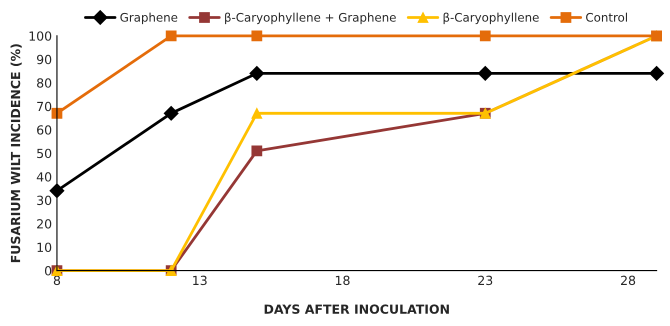 This screenshot has height=326, width=670. What do you see at coordinates (44, 201) in the screenshot?
I see `y-tick-label: 30` at bounding box center [44, 201].